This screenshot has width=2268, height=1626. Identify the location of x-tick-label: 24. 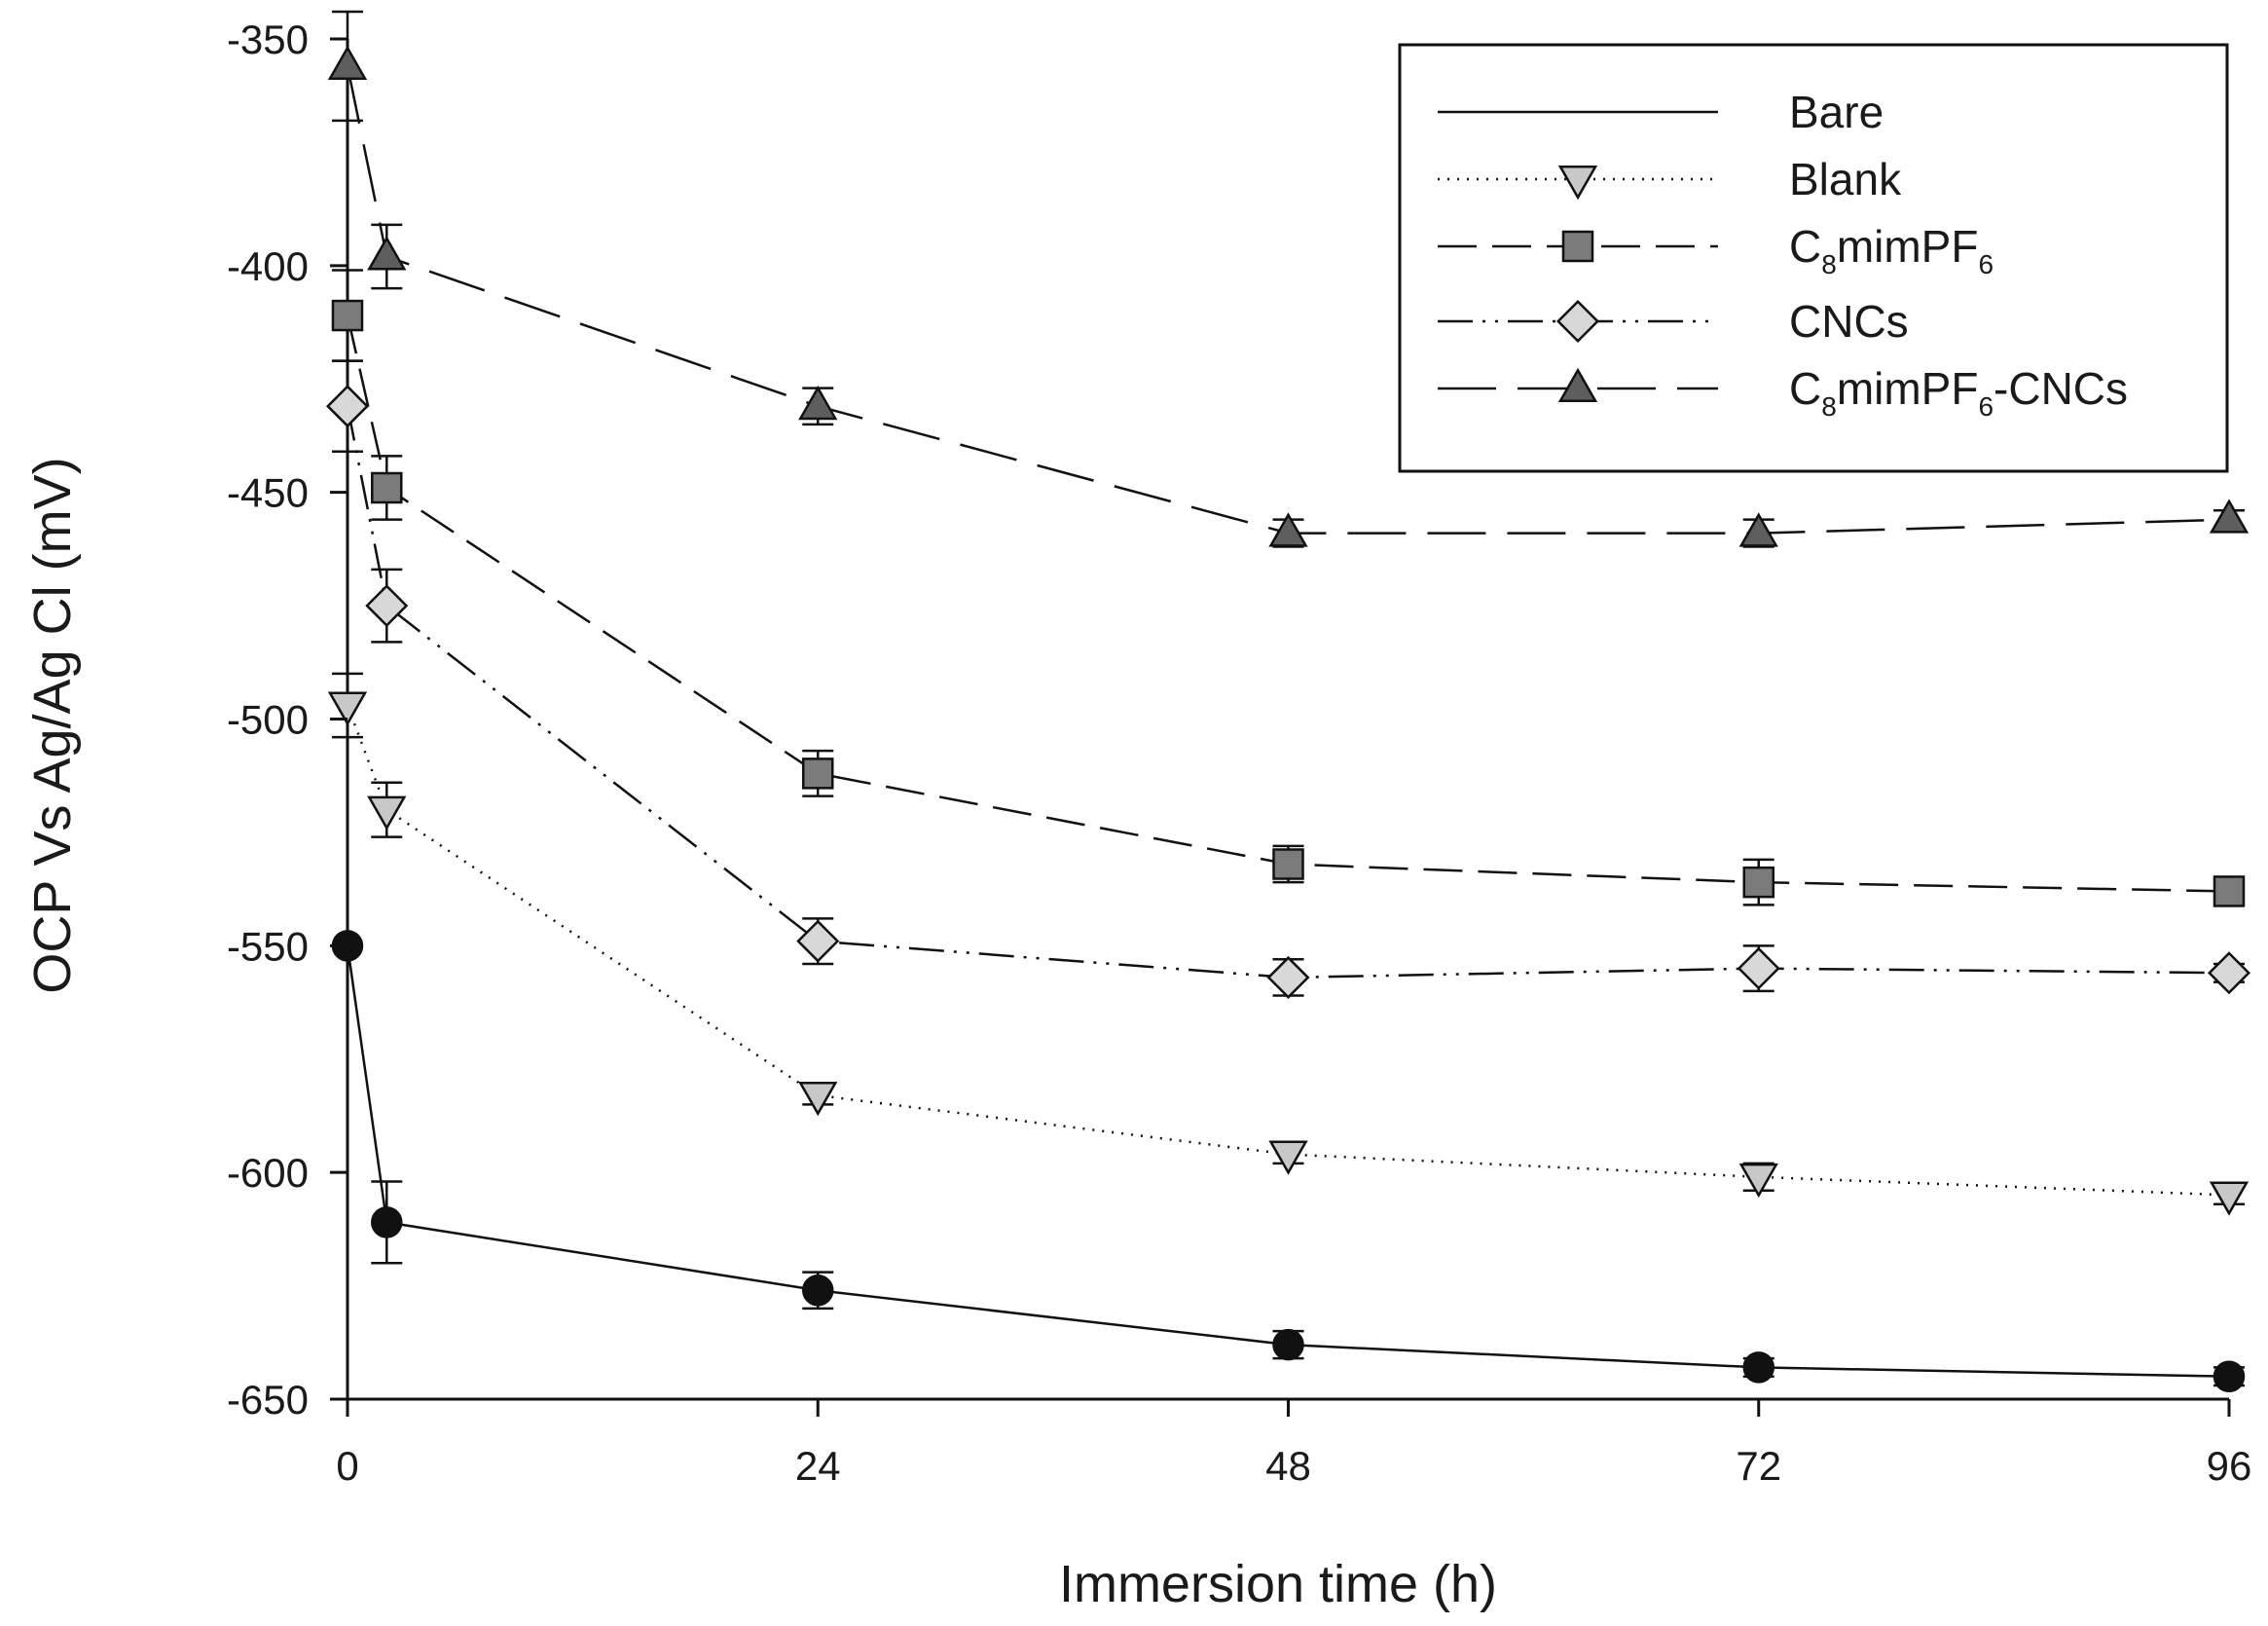
(818, 1466).